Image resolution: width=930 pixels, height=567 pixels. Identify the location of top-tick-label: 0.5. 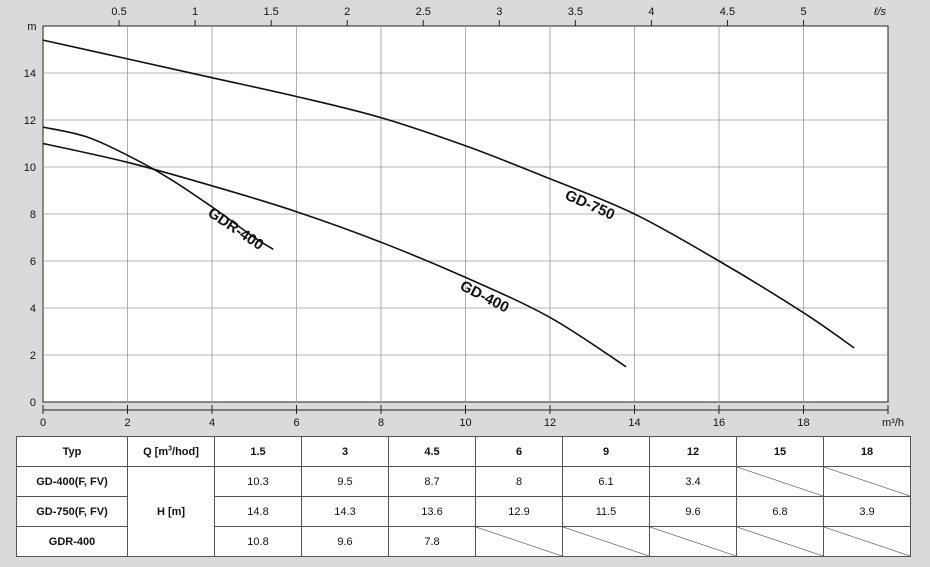
(118, 12).